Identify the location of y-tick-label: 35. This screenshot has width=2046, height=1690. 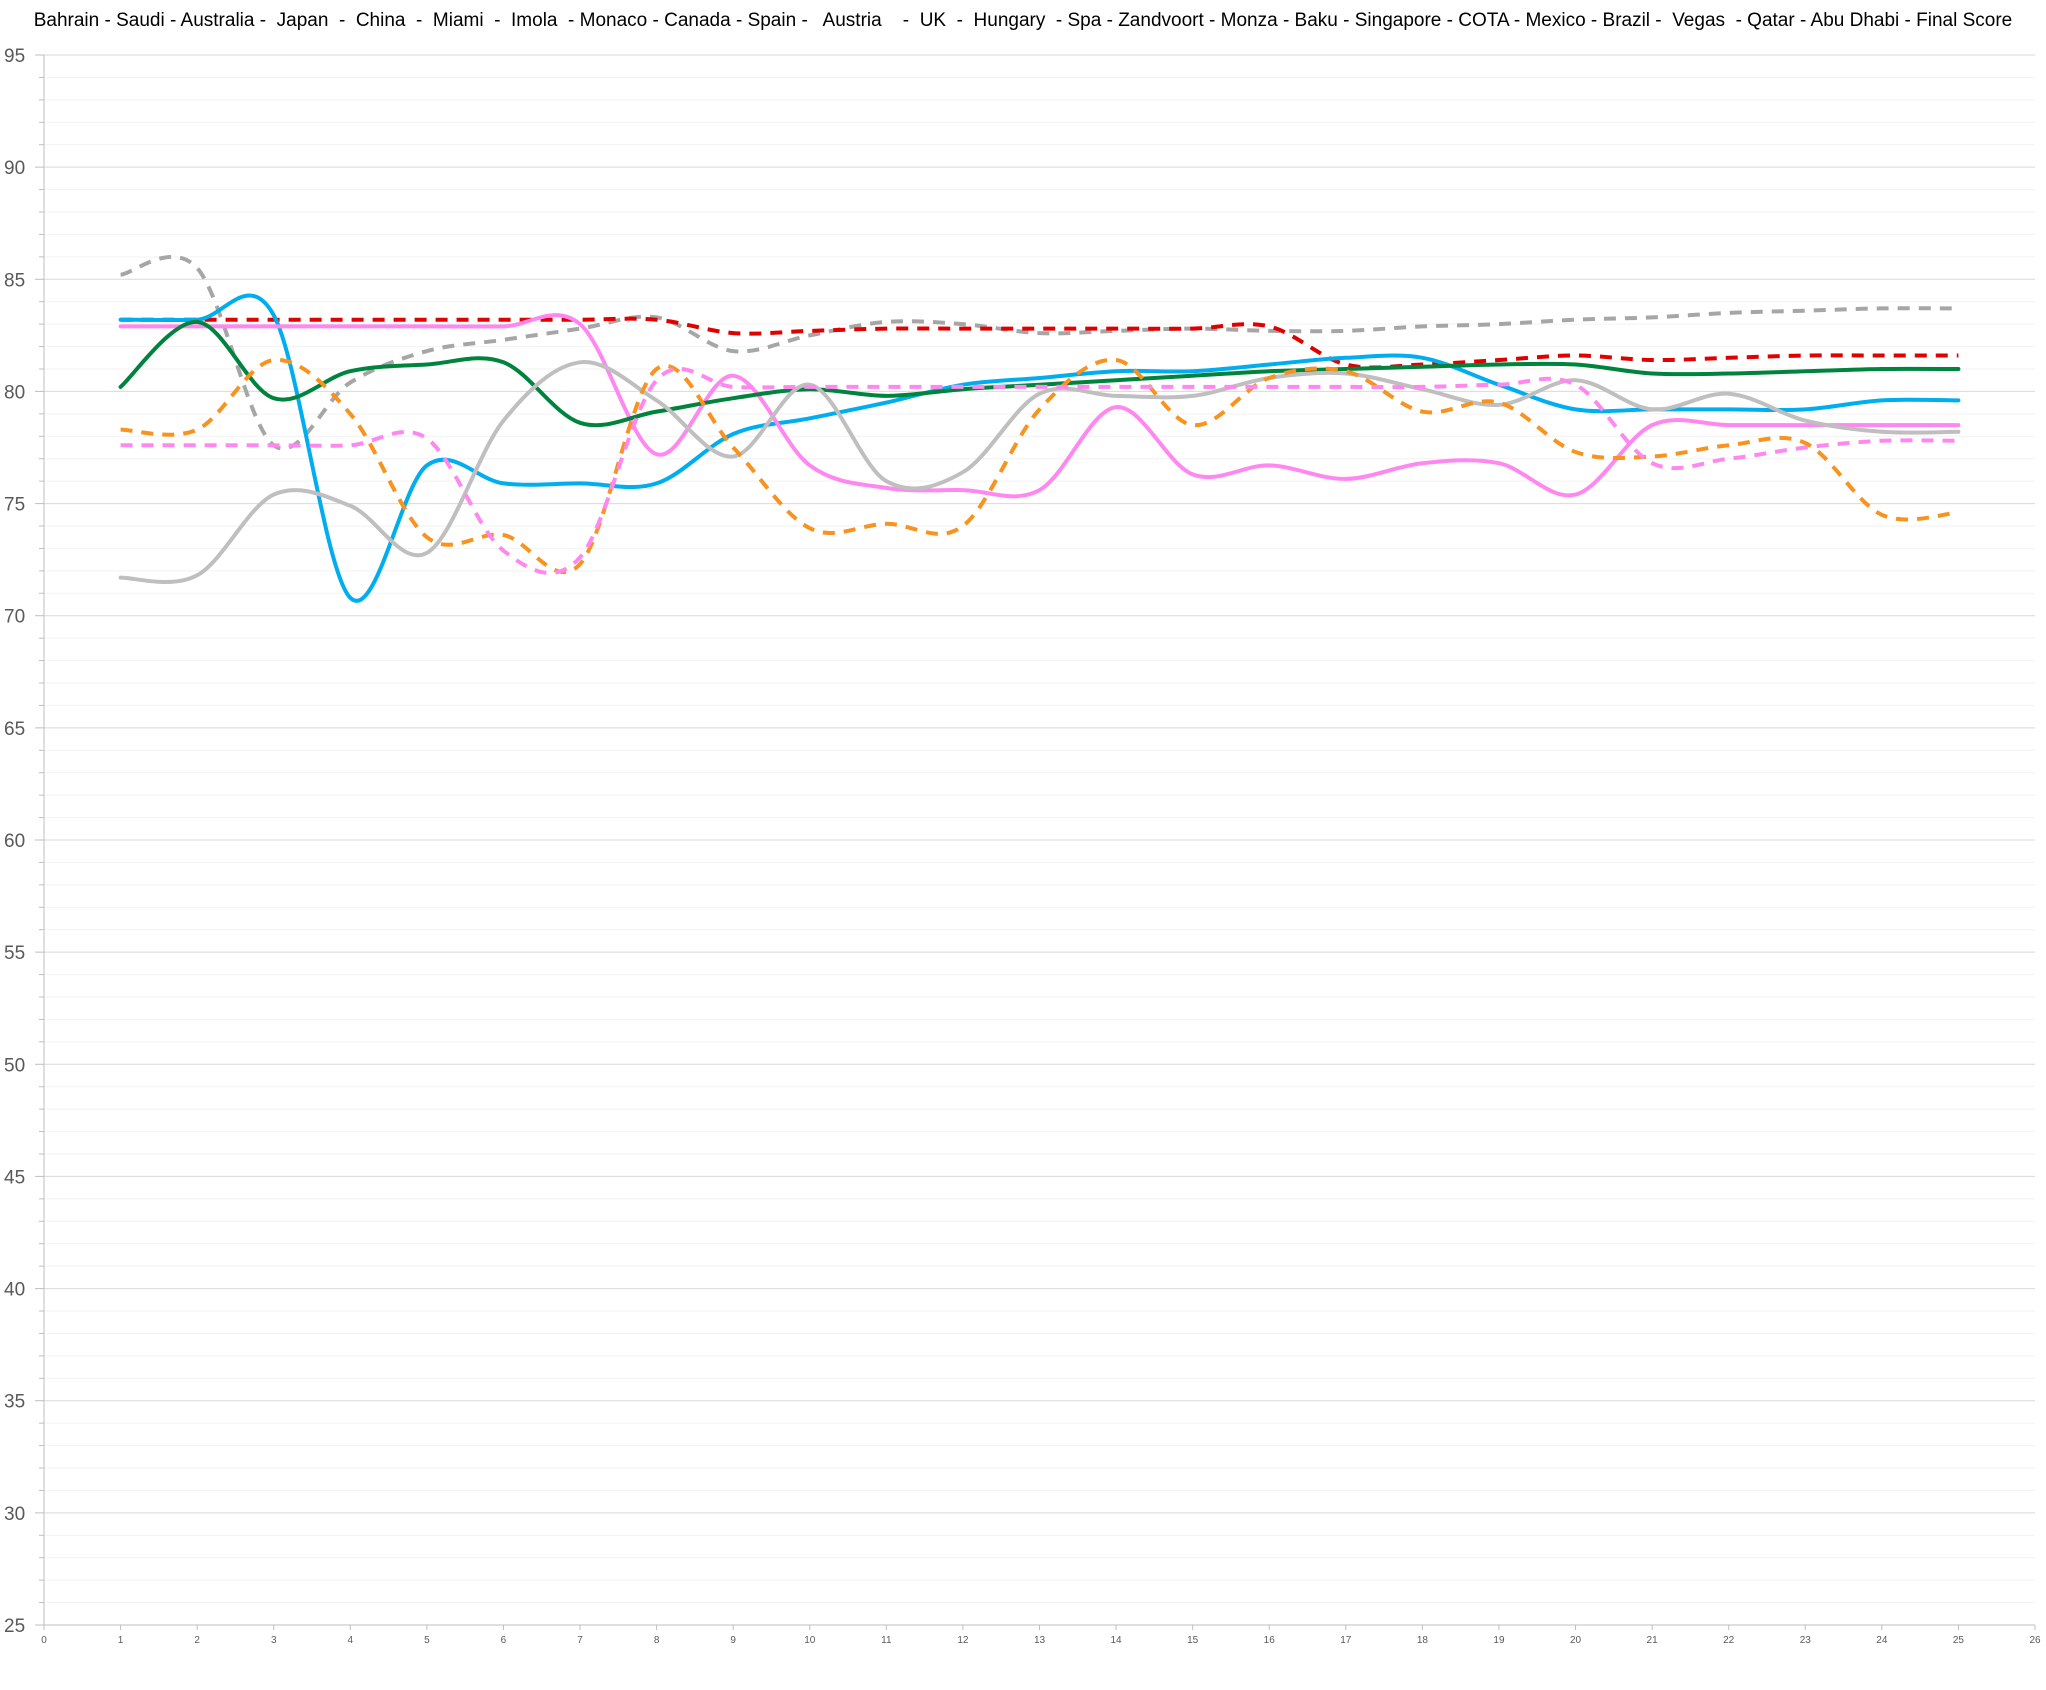
(14, 1402).